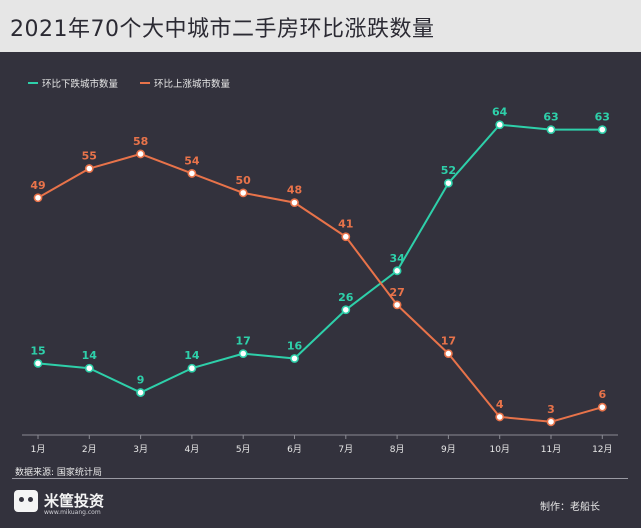 Image resolution: width=641 pixels, height=528 pixels. What do you see at coordinates (570, 507) in the screenshot?
I see `maker-credit: 制作：老船长` at bounding box center [570, 507].